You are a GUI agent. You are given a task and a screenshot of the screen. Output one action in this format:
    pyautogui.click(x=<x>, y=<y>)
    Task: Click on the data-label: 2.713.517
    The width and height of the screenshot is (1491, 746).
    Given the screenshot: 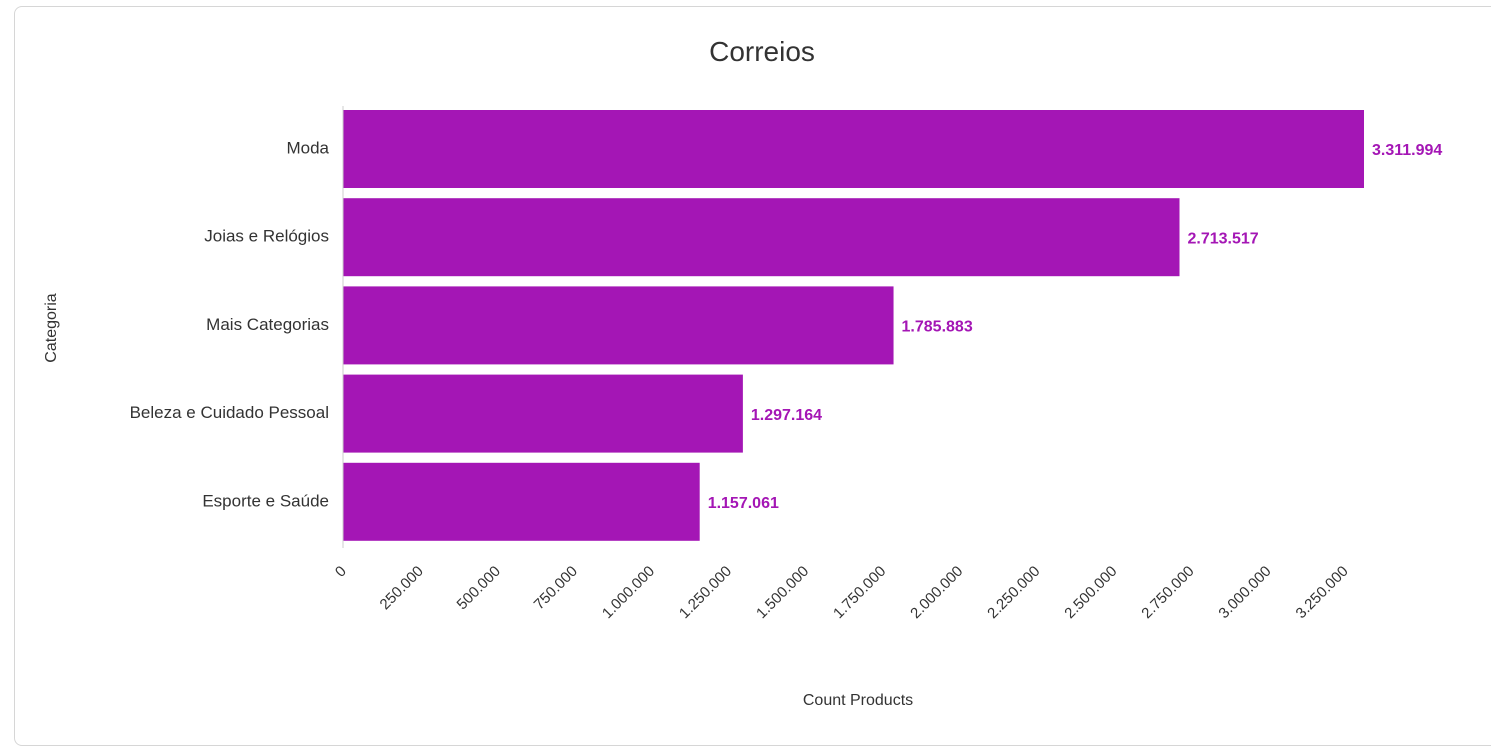 What is the action you would take?
    pyautogui.click(x=1223, y=238)
    